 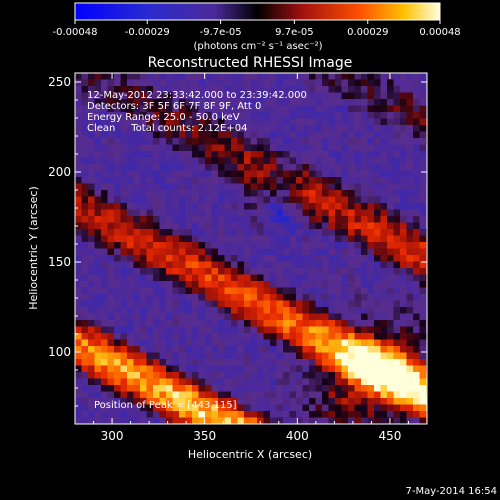 I want to click on colorbar-tick-label: 0.00029, so click(x=367, y=32).